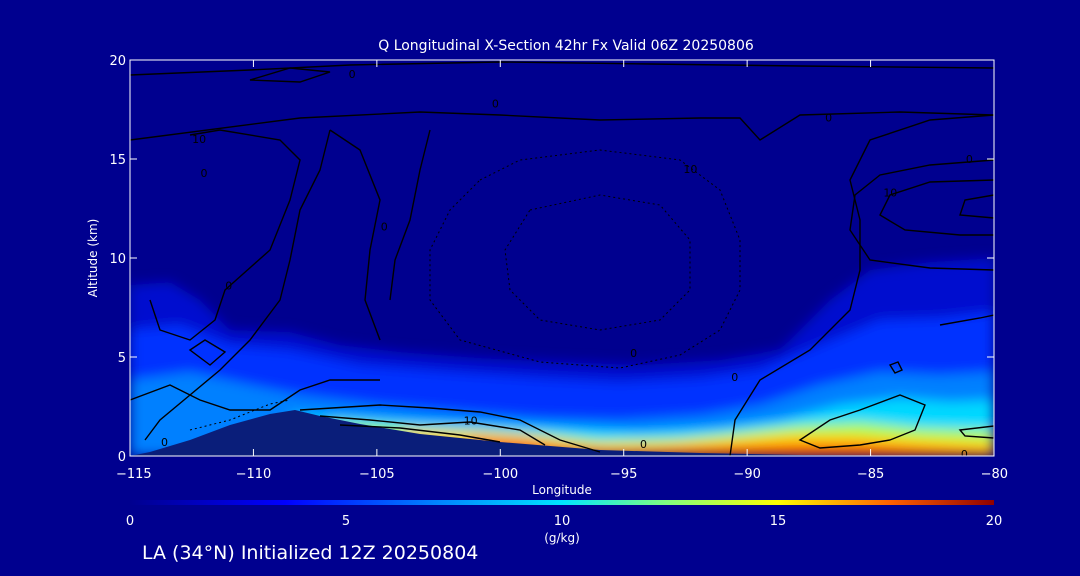  What do you see at coordinates (994, 521) in the screenshot?
I see `colorbar-tick-label: 20` at bounding box center [994, 521].